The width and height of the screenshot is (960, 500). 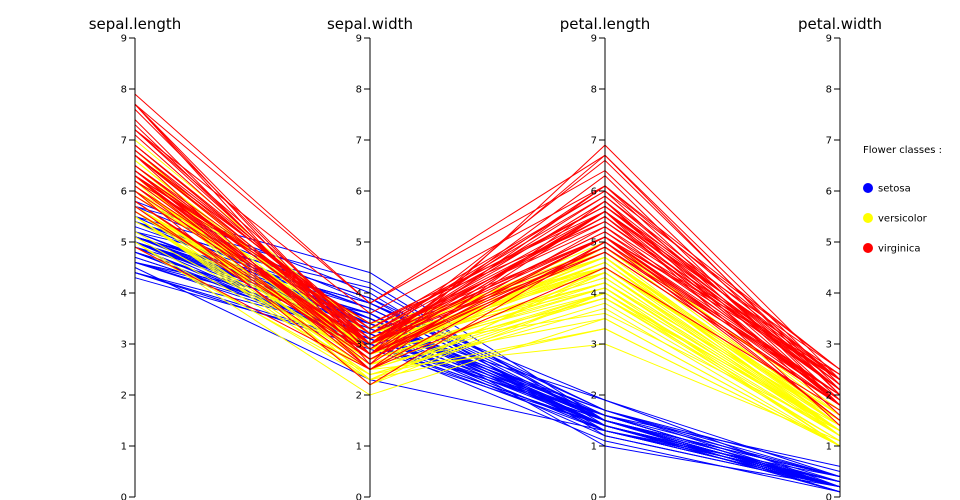 I want to click on axis-sepal-width: sepal.width 0 1 2 3 4 5 6 7 8 9, so click(x=370, y=257).